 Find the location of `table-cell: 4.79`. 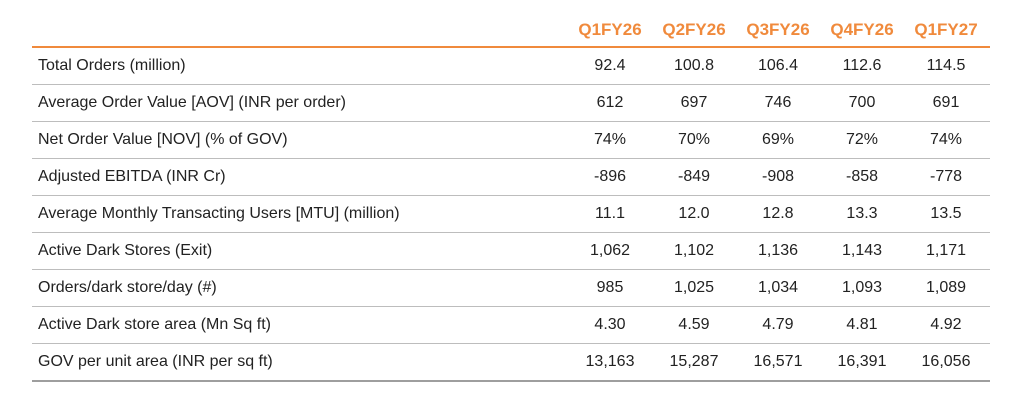

table-cell: 4.79 is located at coordinates (778, 324).